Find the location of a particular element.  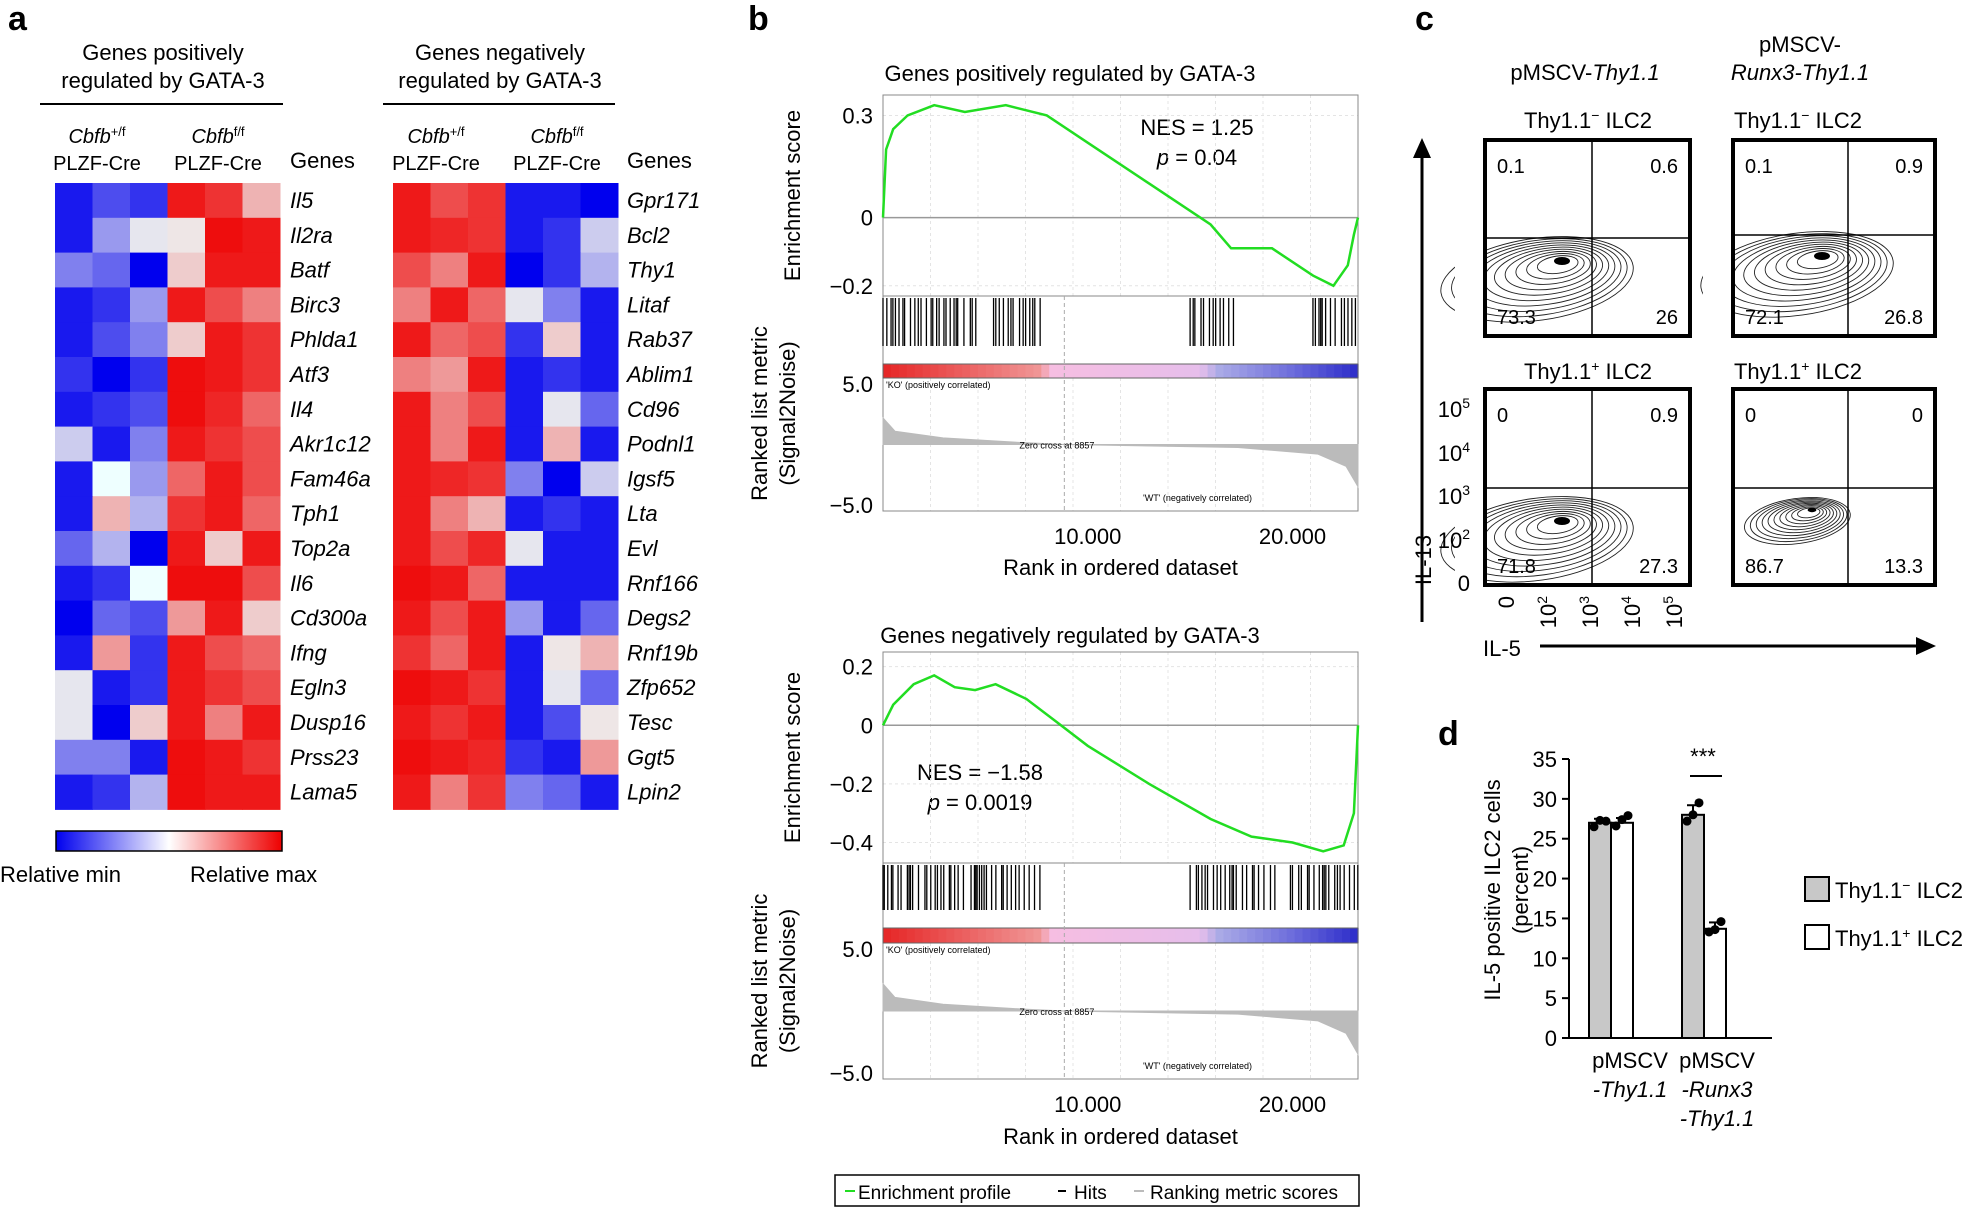

quadrant-ul-value: 0 is located at coordinates (1502, 416).